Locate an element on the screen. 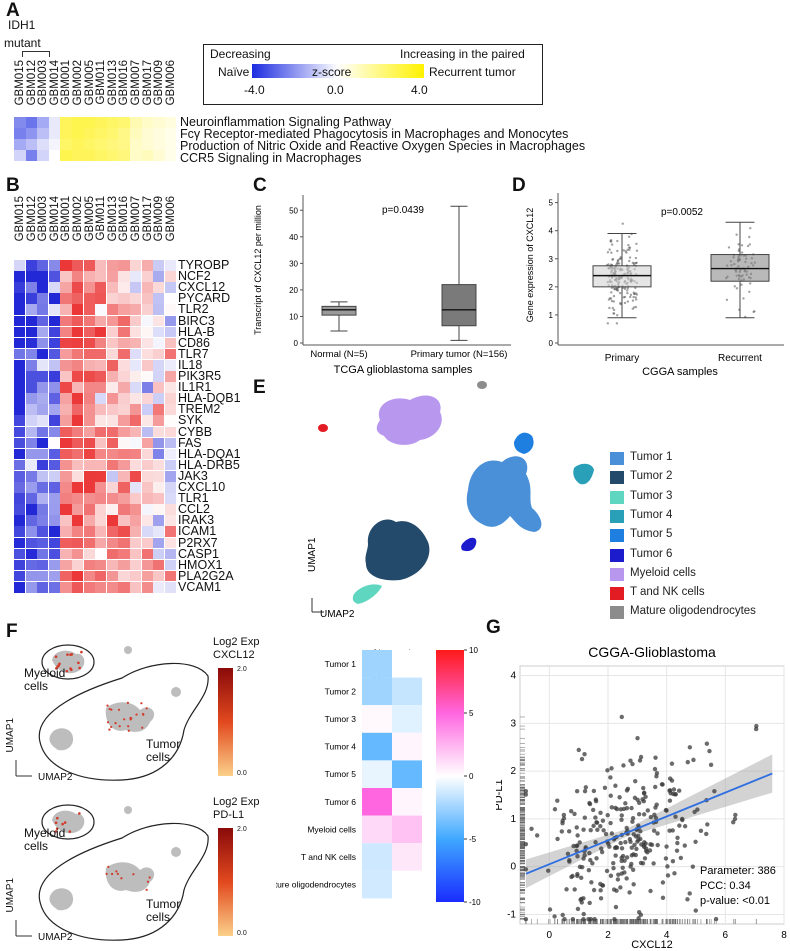 The height and width of the screenshot is (951, 790). b-sample-label: GBM012 is located at coordinates (31, 219).